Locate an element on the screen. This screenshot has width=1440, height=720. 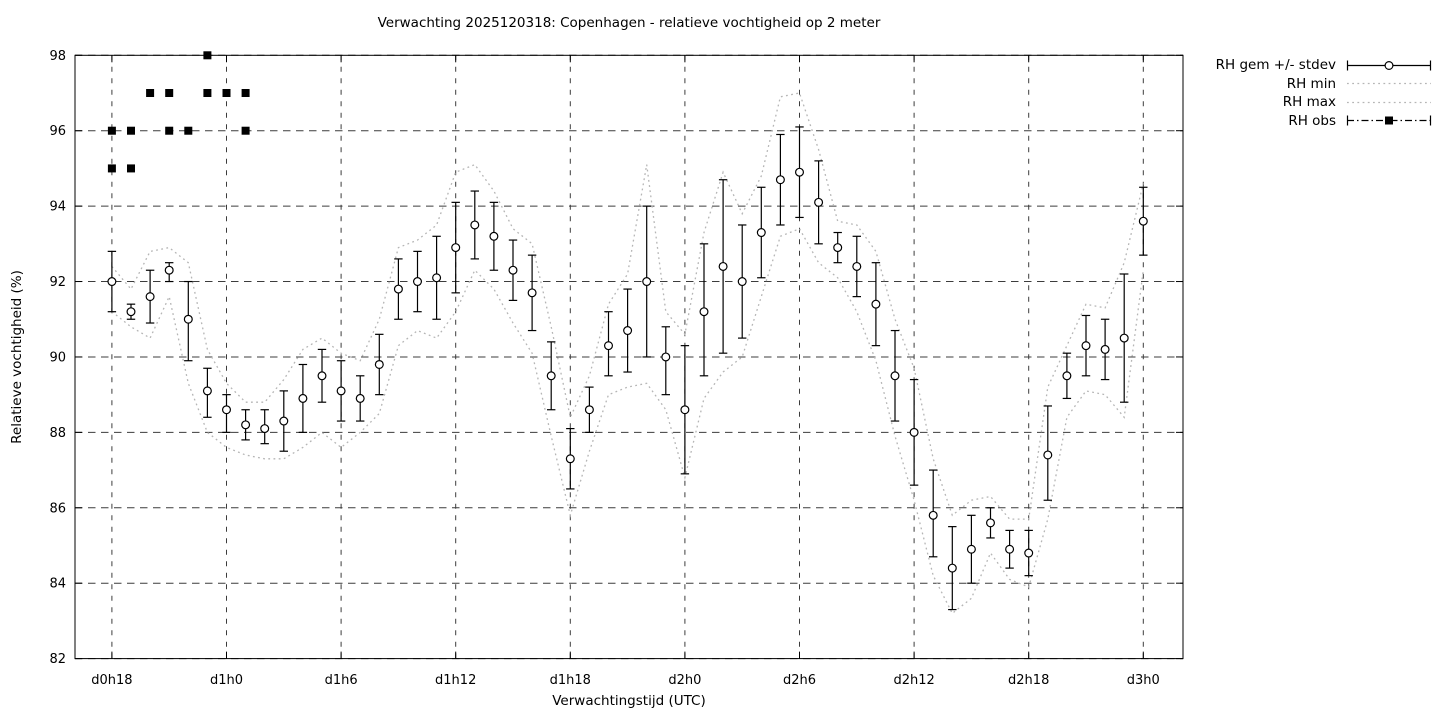
y-tick-label: 84 is located at coordinates (57, 584).